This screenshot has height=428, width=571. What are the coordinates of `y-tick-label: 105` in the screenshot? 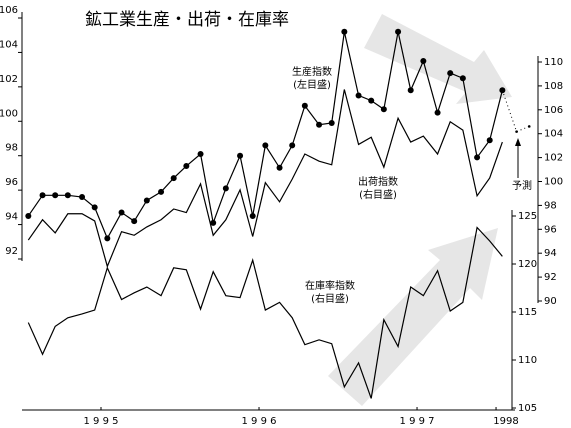 It's located at (527, 408).